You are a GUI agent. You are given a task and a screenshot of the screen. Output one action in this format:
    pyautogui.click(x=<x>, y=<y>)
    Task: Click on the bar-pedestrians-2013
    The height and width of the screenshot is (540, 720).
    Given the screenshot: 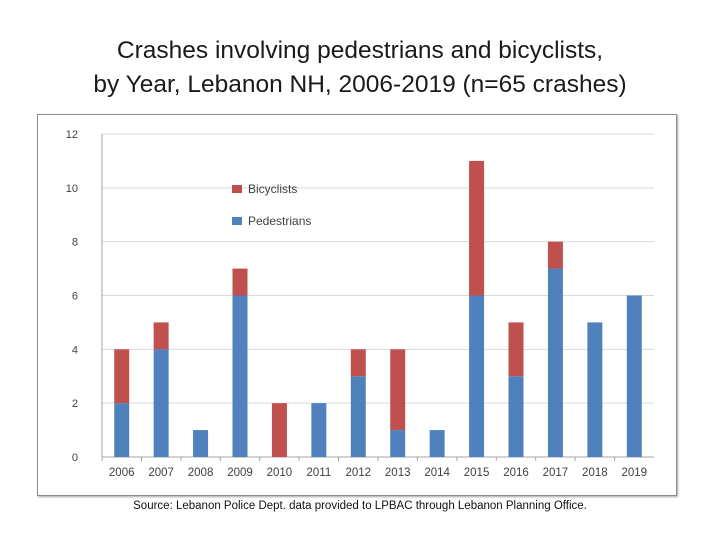 What is the action you would take?
    pyautogui.click(x=398, y=443)
    